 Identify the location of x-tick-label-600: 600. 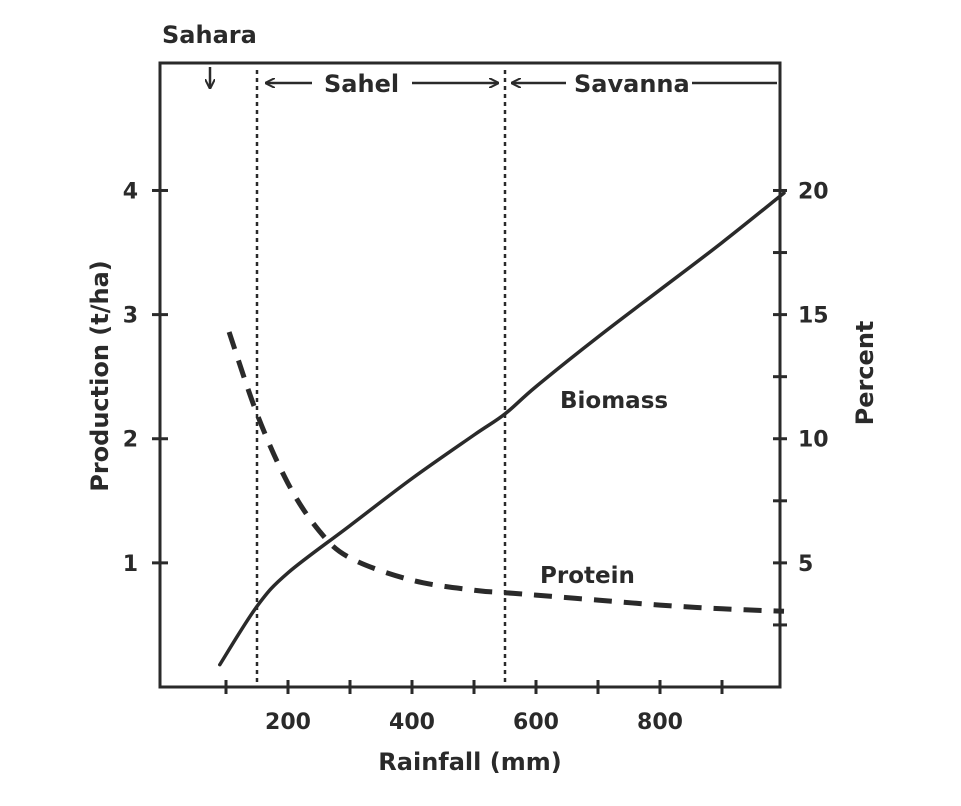
(536, 722).